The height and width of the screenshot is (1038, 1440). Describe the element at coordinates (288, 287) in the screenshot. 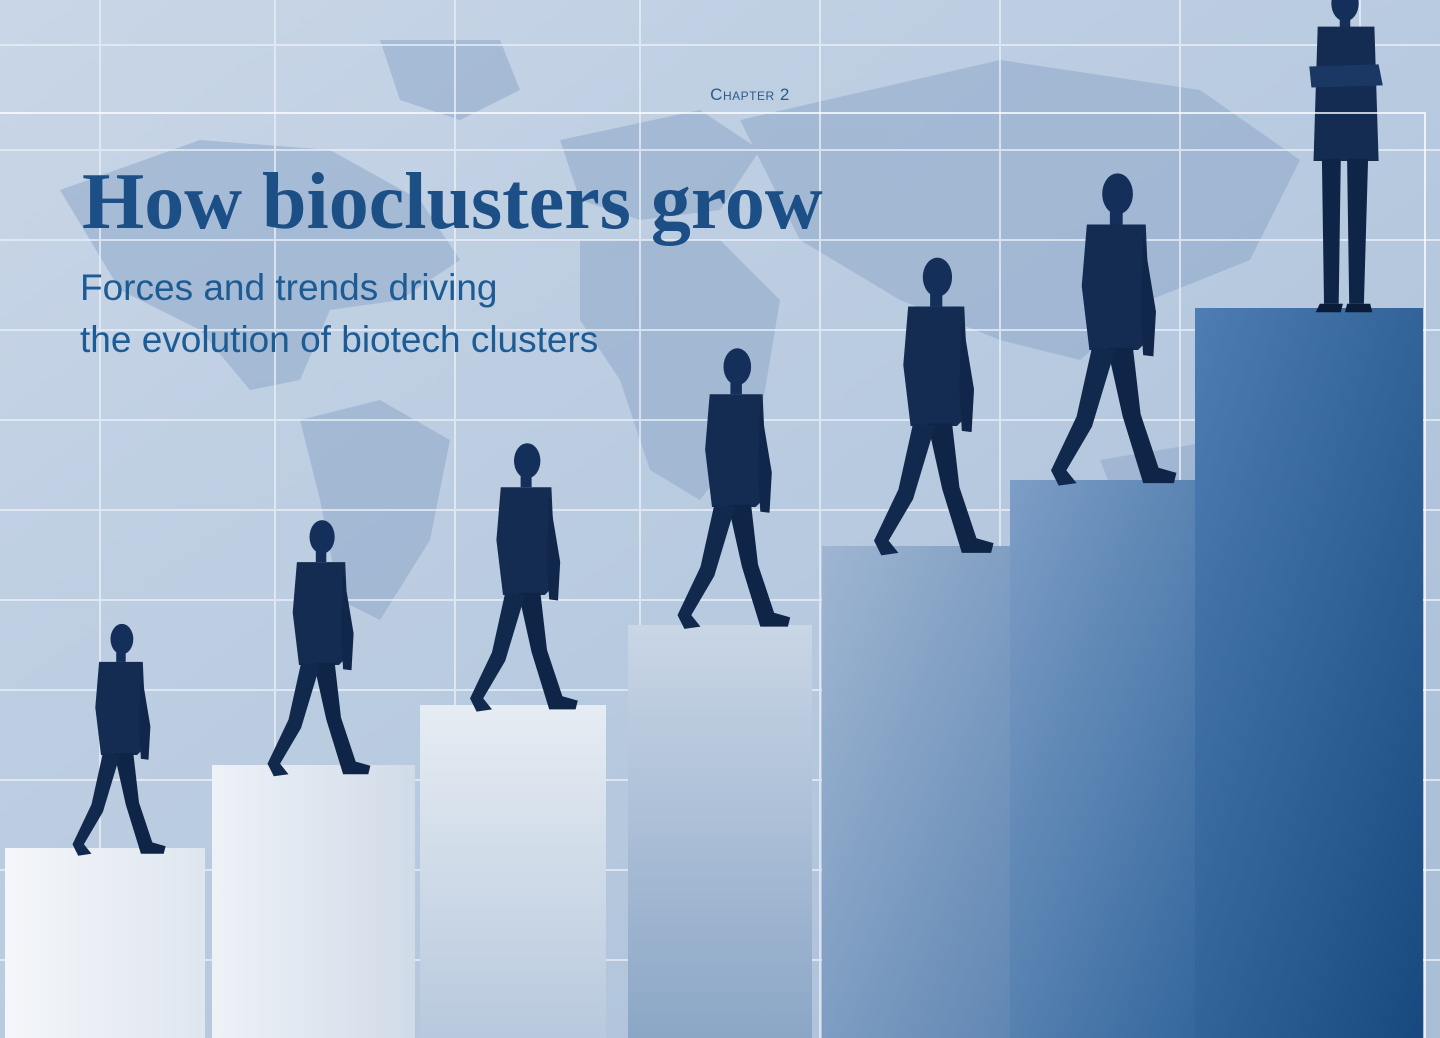

I see `subtitle-line: Forces and trends driving` at that location.